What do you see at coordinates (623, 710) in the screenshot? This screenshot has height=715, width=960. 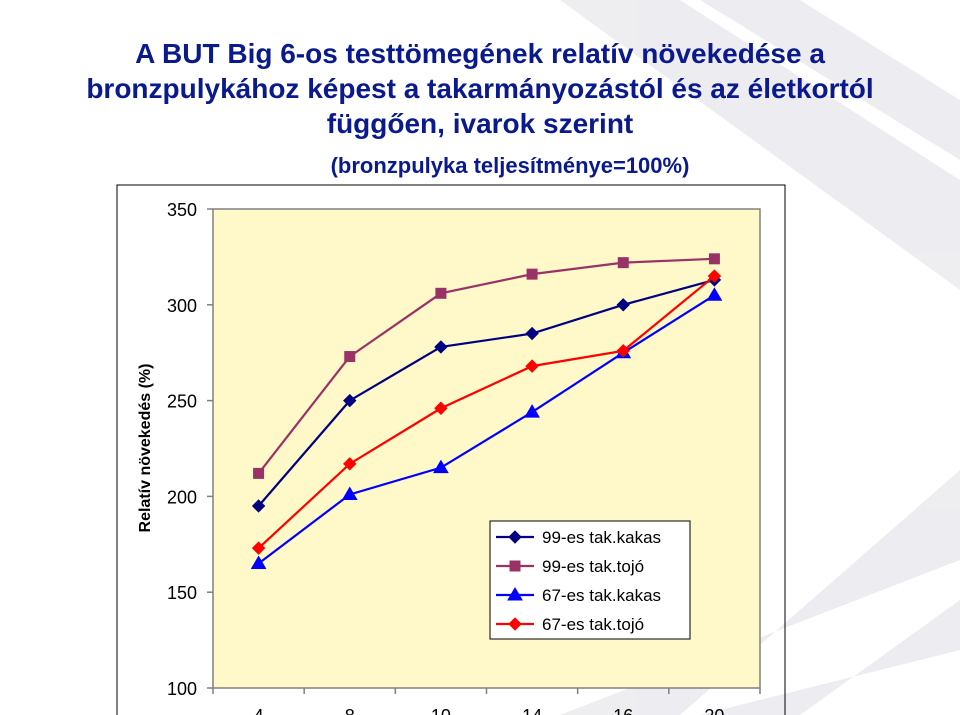 I see `x-tick-label: 16` at bounding box center [623, 710].